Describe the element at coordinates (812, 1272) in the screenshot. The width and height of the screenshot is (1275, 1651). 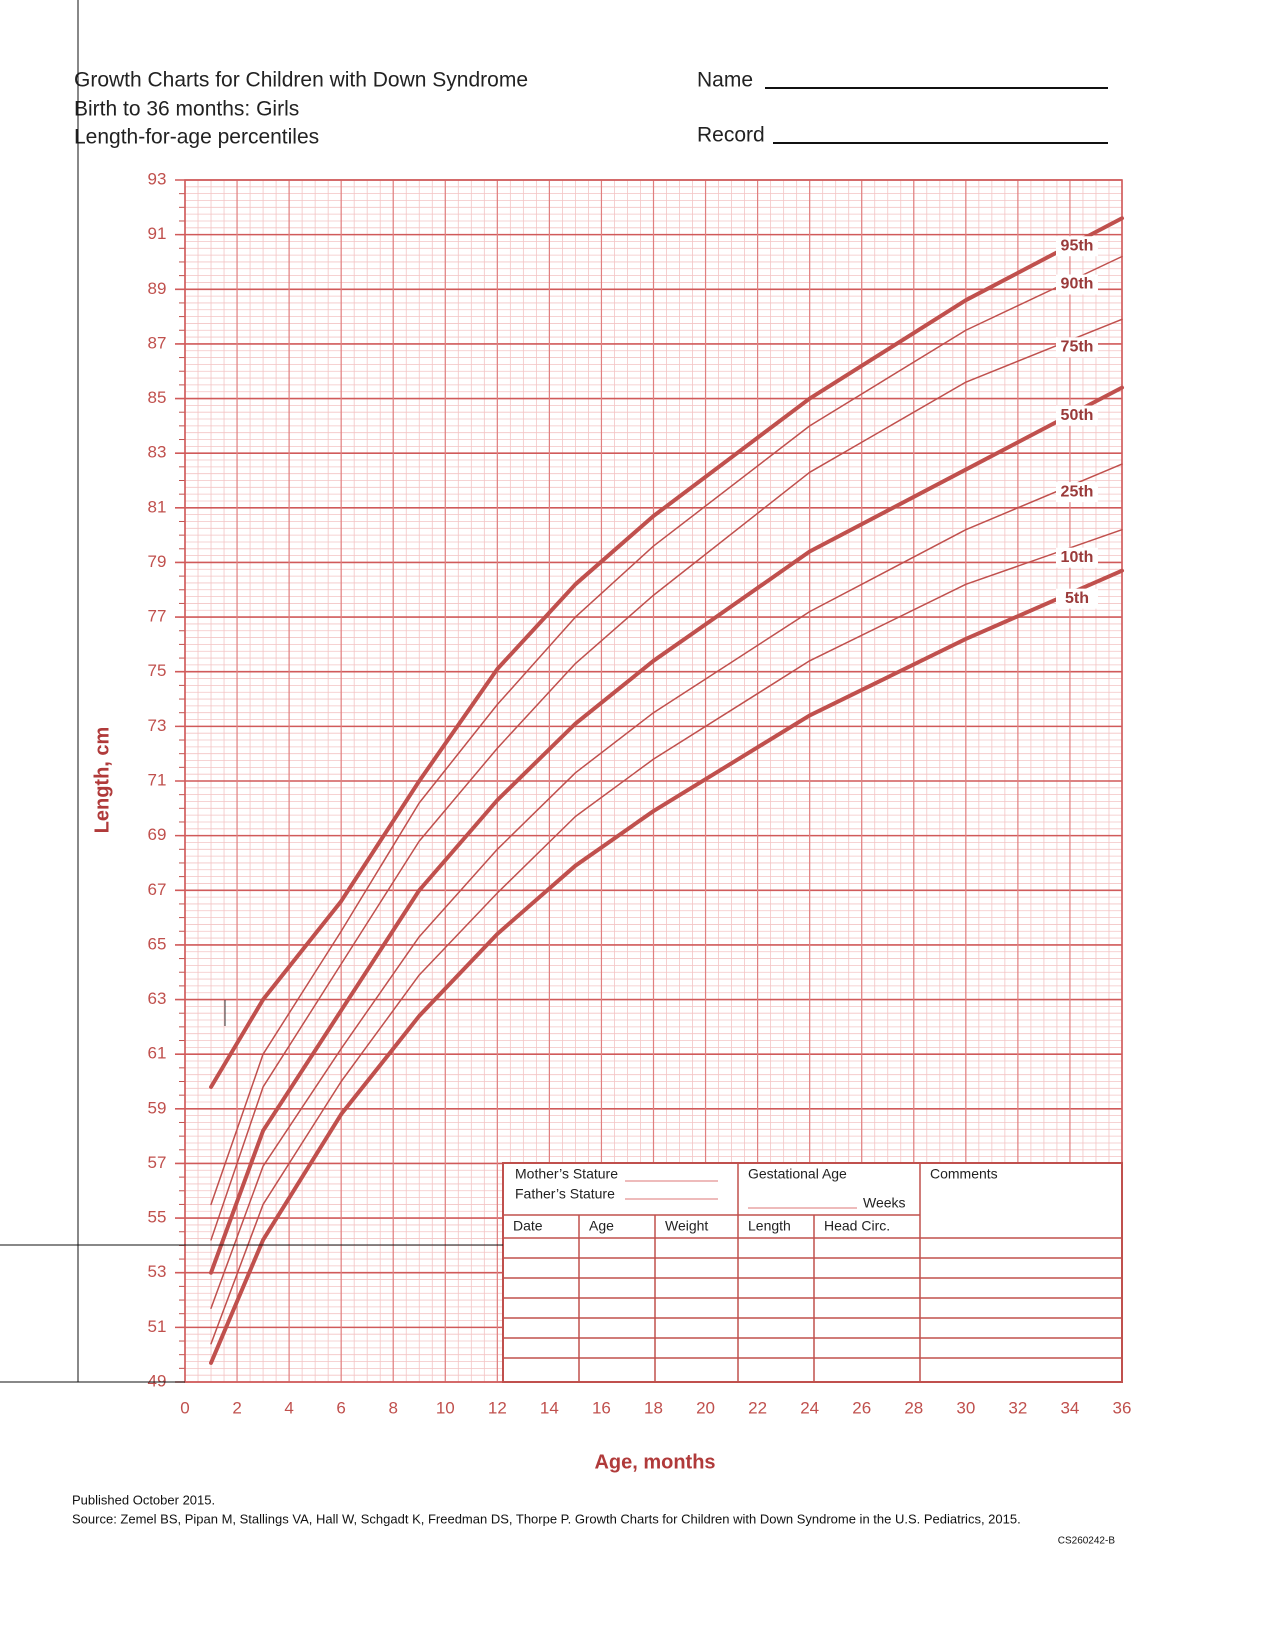
I see `record-table` at that location.